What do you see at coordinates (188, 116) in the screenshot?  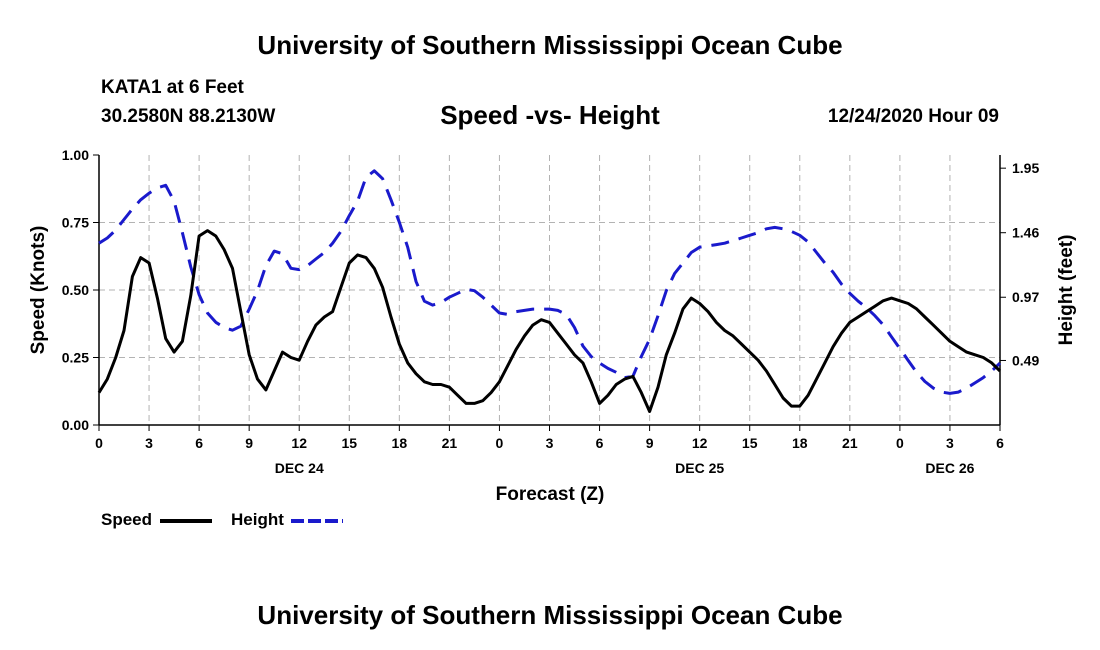 I see `coordinates-label: 30.2580N 88.2130W` at bounding box center [188, 116].